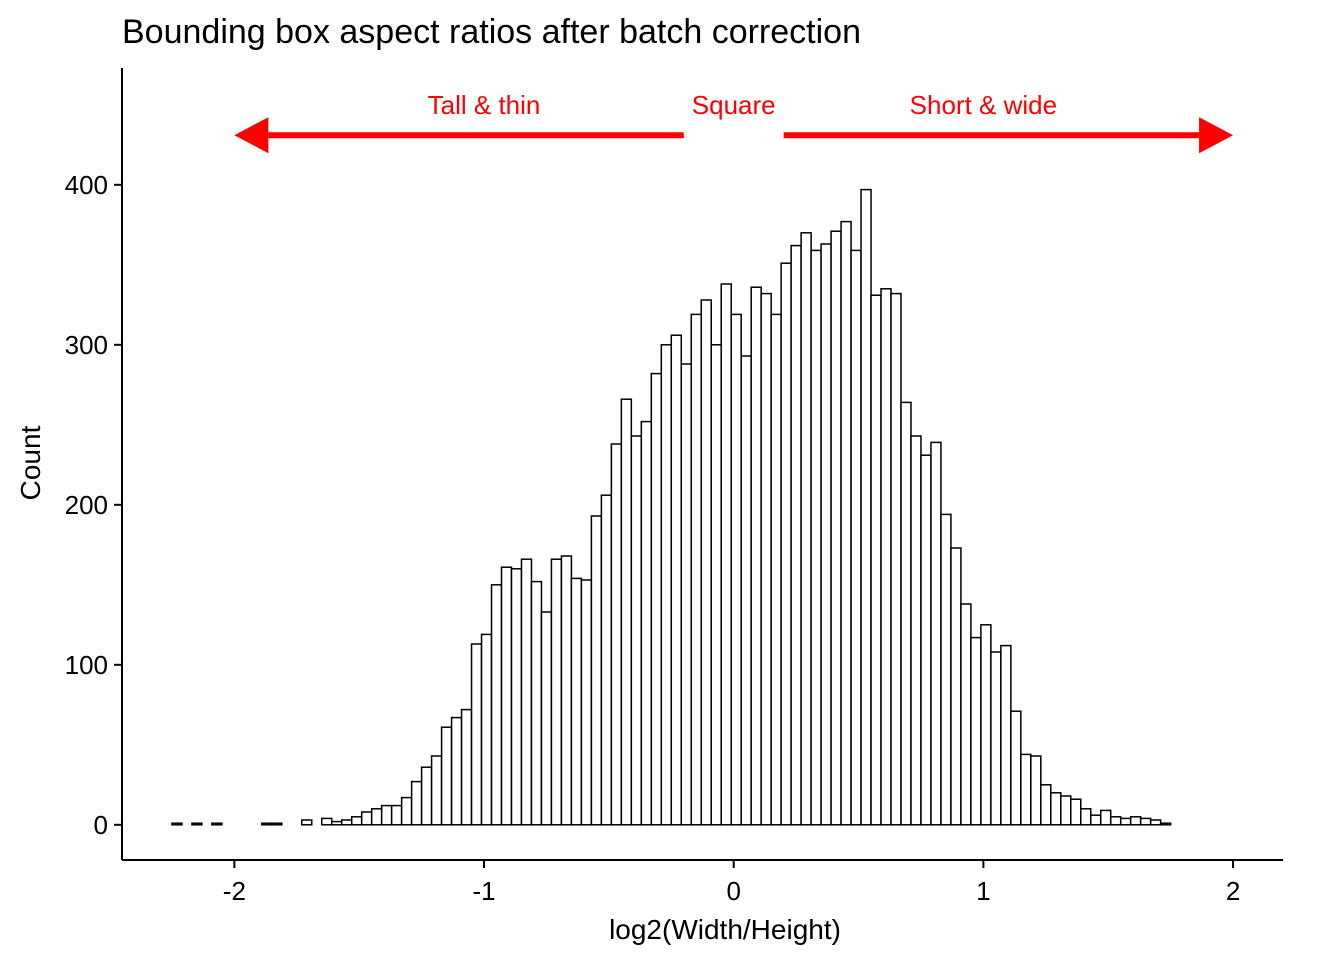 Image resolution: width=1344 pixels, height=960 pixels. I want to click on x-tick-label: 1, so click(983, 891).